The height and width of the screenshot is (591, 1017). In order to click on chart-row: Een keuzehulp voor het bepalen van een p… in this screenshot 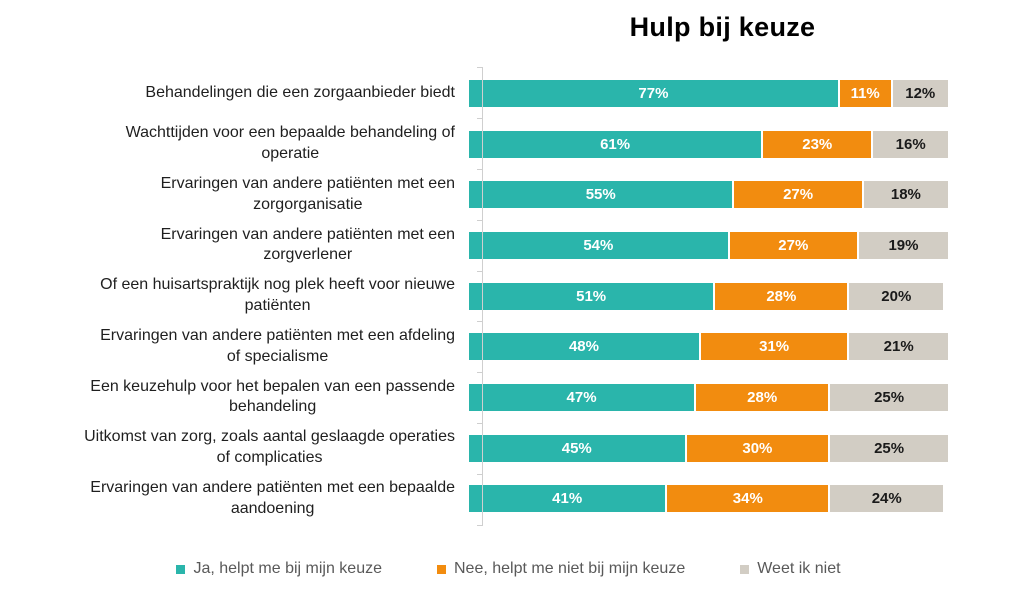, I will do `click(508, 397)`.